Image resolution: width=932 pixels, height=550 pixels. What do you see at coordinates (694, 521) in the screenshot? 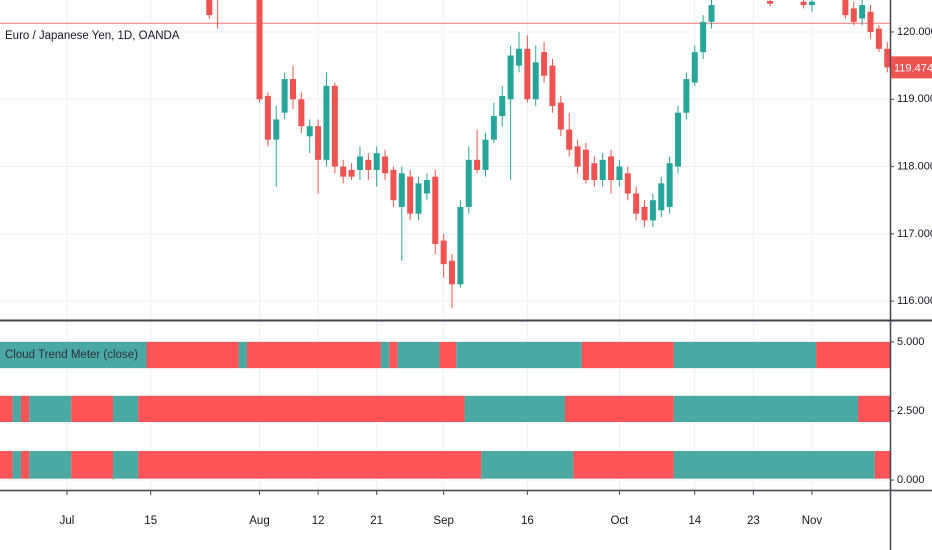
I see `x-tick-label: 14` at bounding box center [694, 521].